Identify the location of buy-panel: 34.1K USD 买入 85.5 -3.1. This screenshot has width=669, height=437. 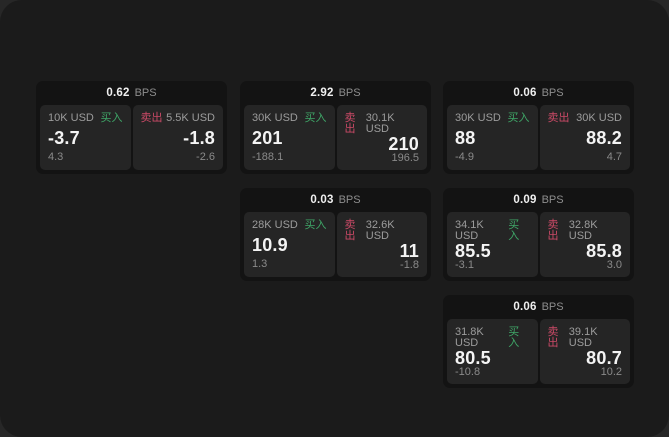
(492, 244).